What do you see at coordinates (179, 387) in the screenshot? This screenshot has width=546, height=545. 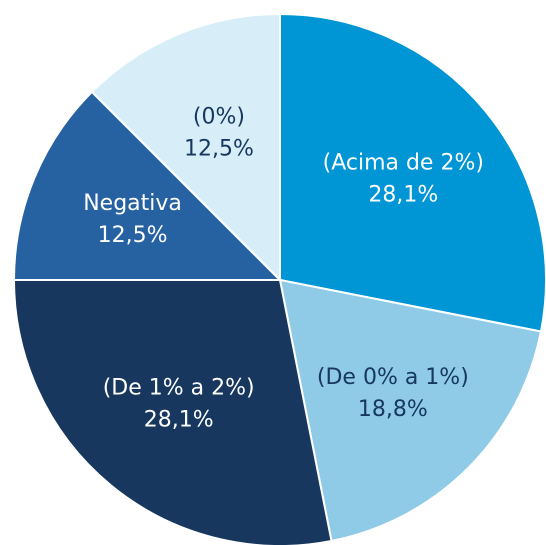 I see `slice-label: (De 1% a 2%)` at bounding box center [179, 387].